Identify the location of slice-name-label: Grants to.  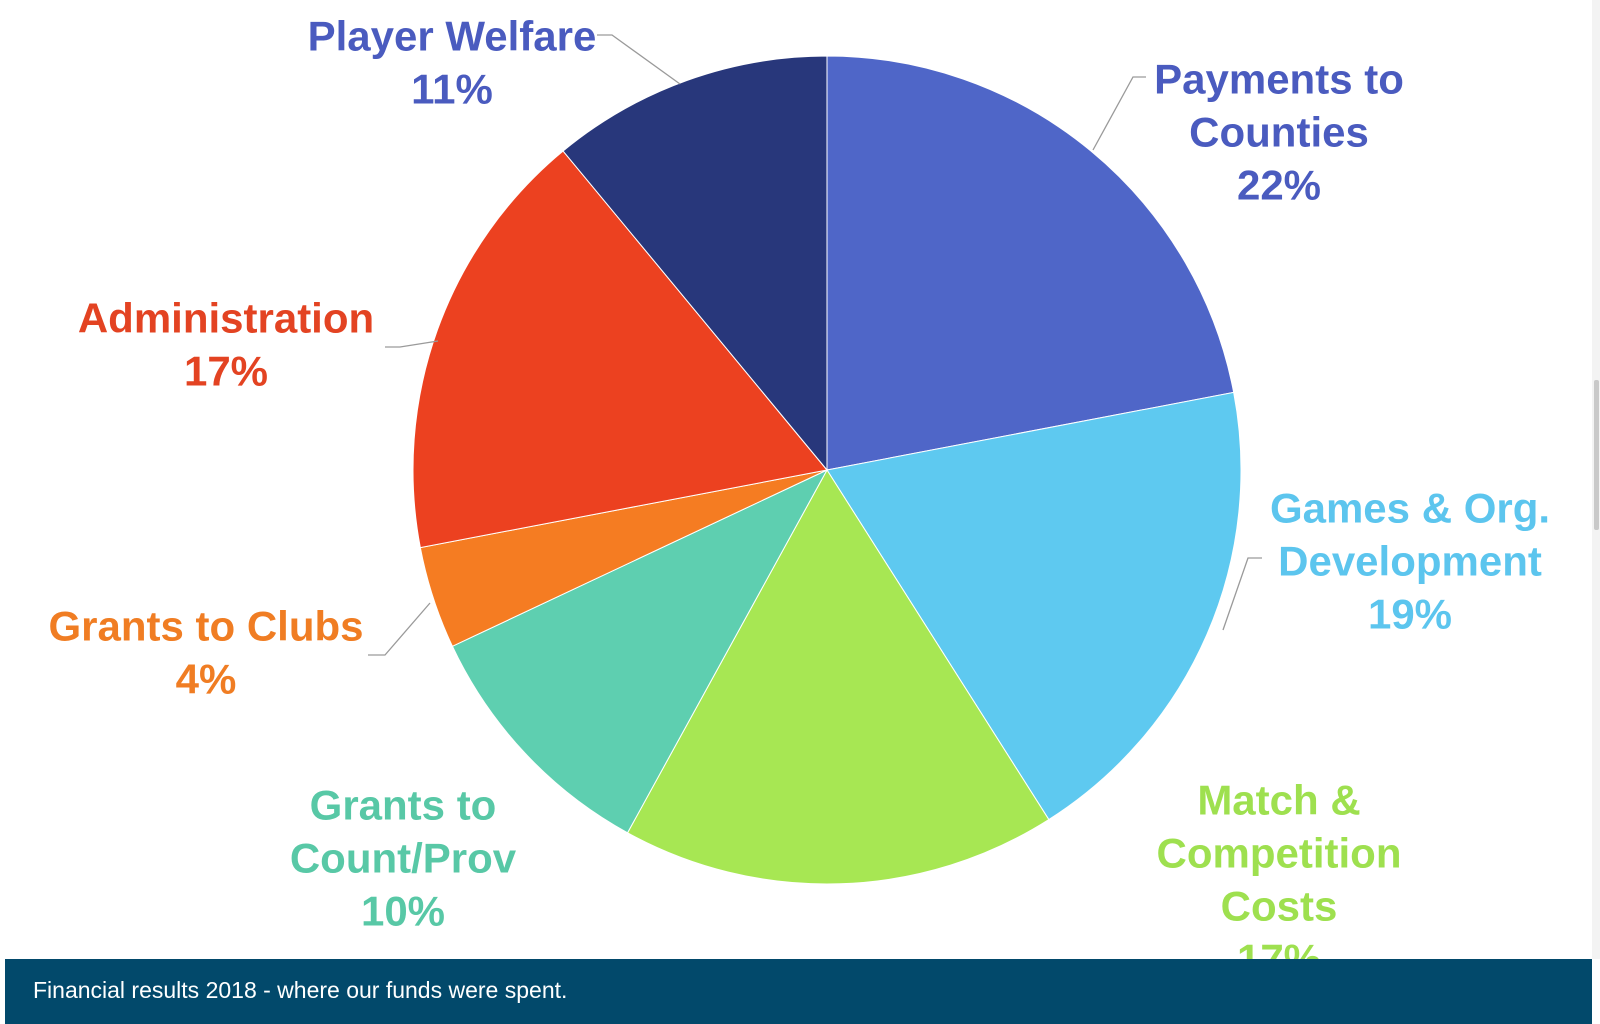
(403, 804).